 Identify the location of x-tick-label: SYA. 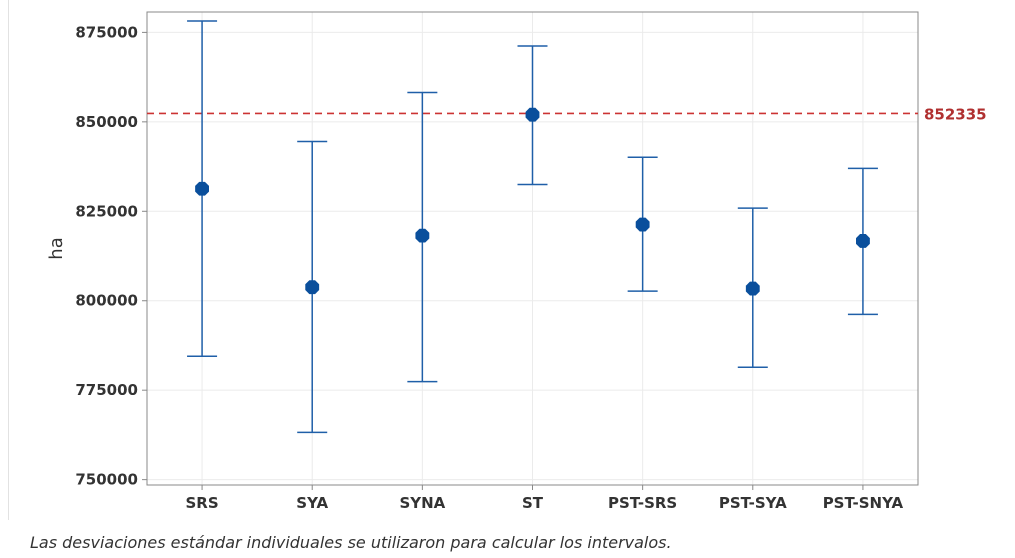
(312, 503).